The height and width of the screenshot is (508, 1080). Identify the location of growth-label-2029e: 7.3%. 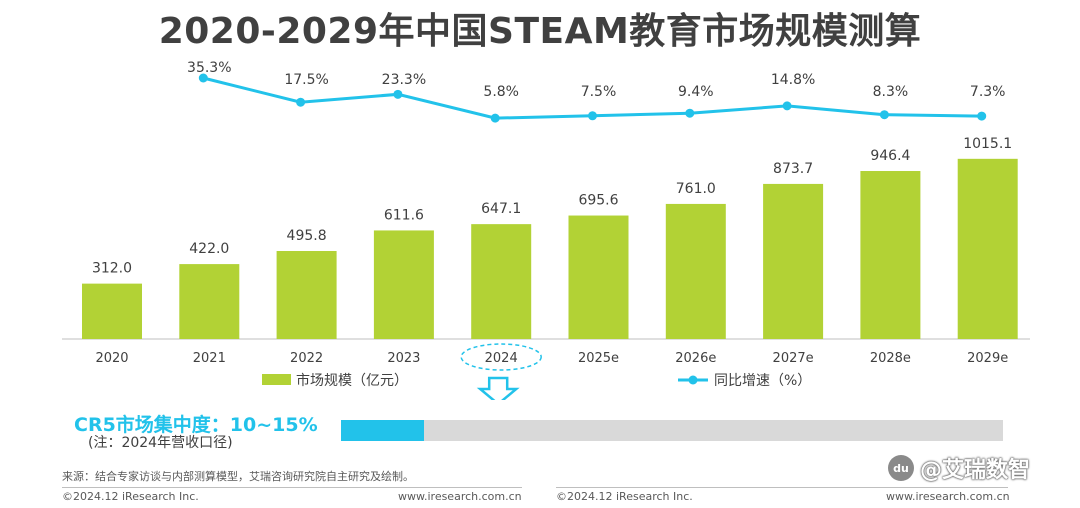
(988, 92).